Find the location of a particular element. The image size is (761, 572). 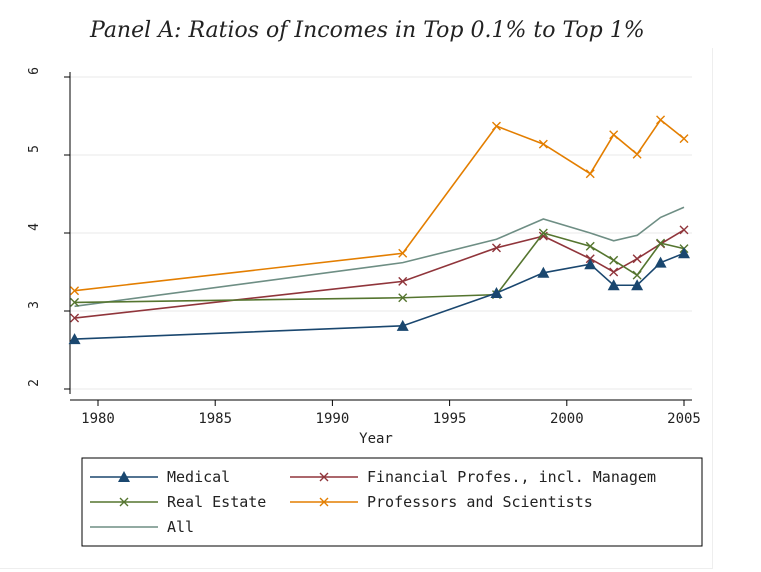

x-tick-label: 1985 is located at coordinates (215, 419).